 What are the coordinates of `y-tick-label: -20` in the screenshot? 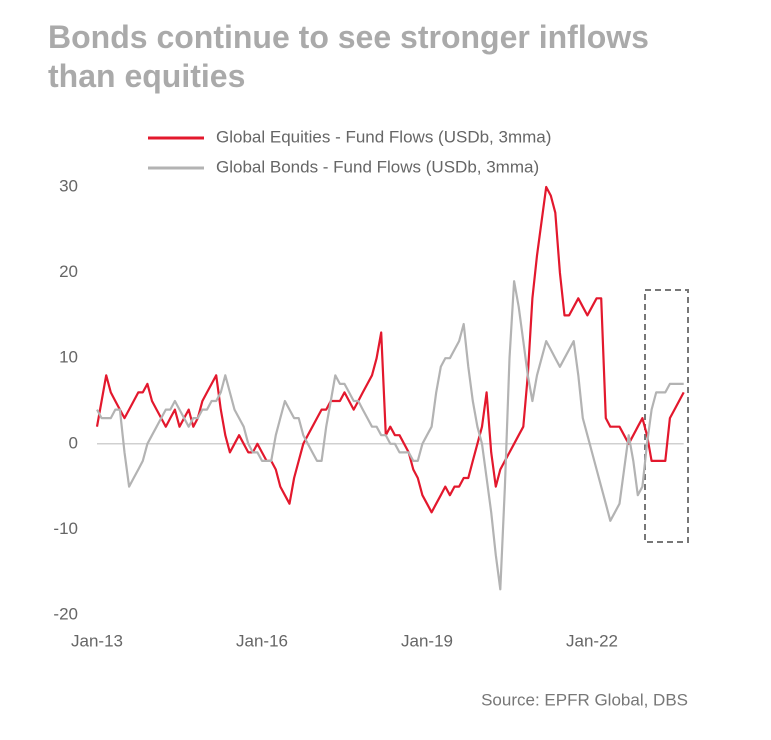 It's located at (65, 613).